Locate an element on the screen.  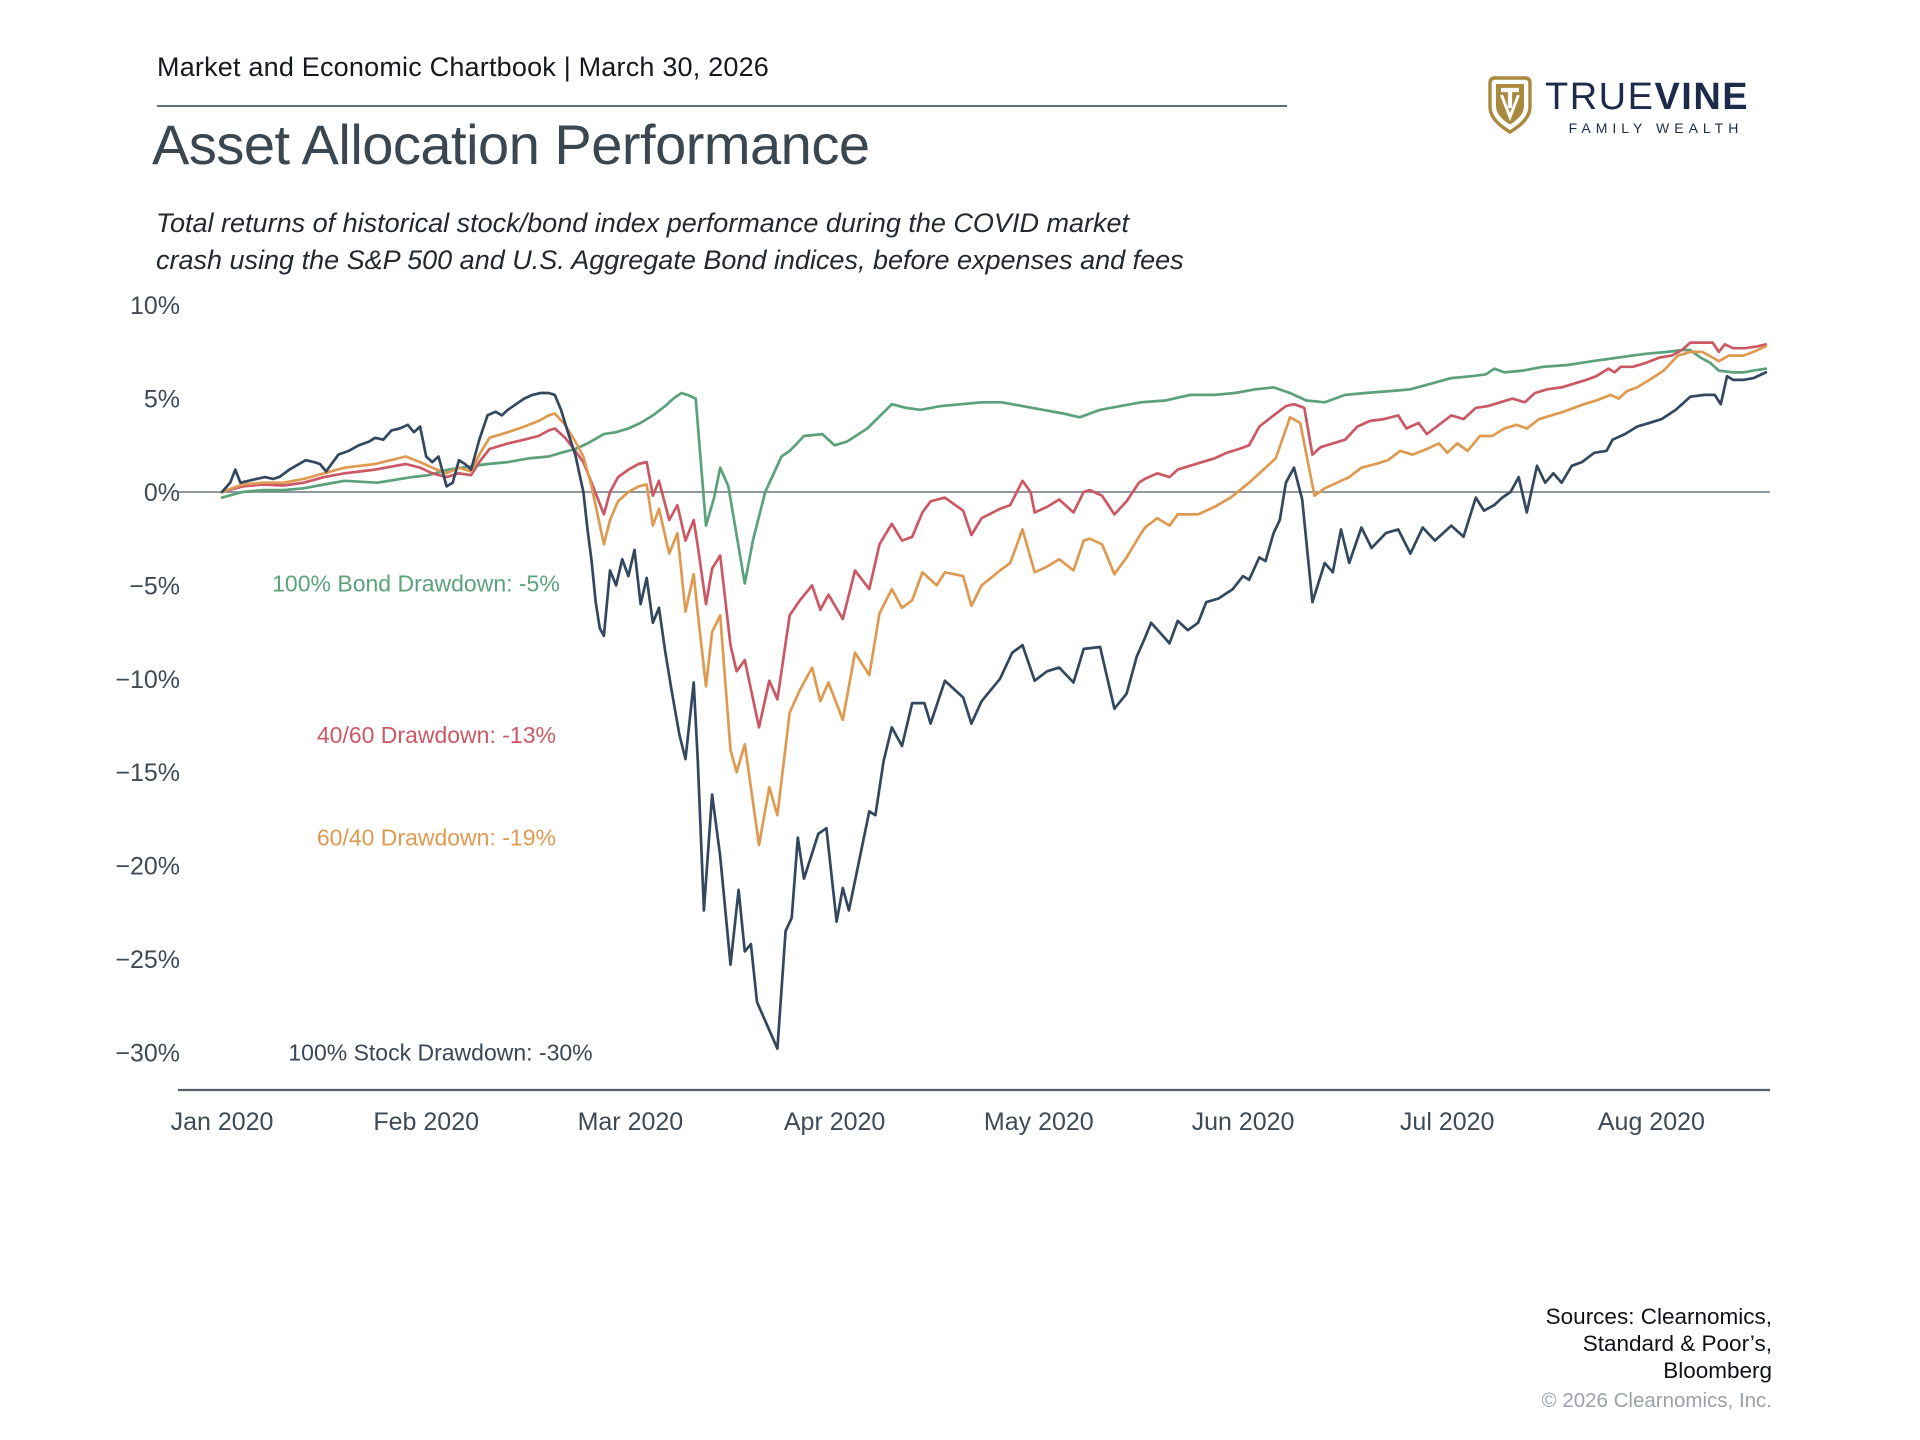
drawdown-annotation: 100% Bond Drawdown: -5% is located at coordinates (416, 584).